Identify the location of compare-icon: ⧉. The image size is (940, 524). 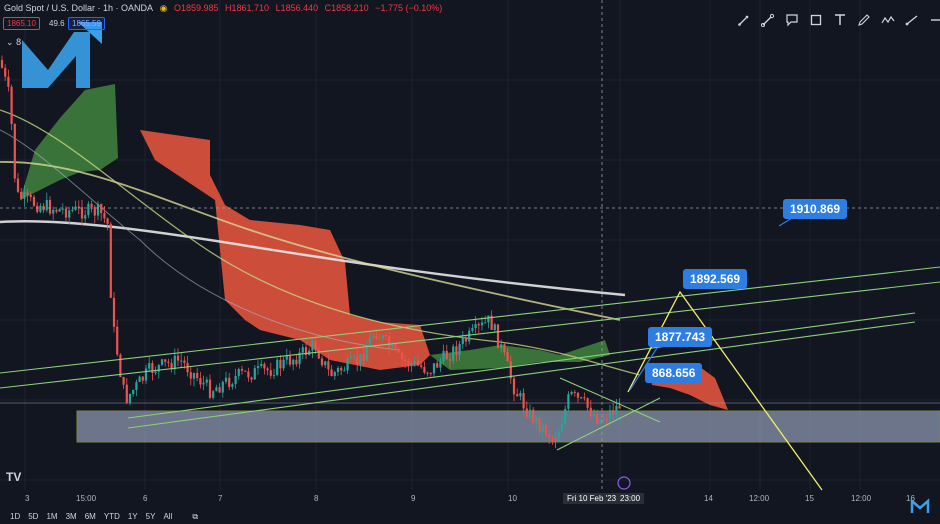
(195, 516).